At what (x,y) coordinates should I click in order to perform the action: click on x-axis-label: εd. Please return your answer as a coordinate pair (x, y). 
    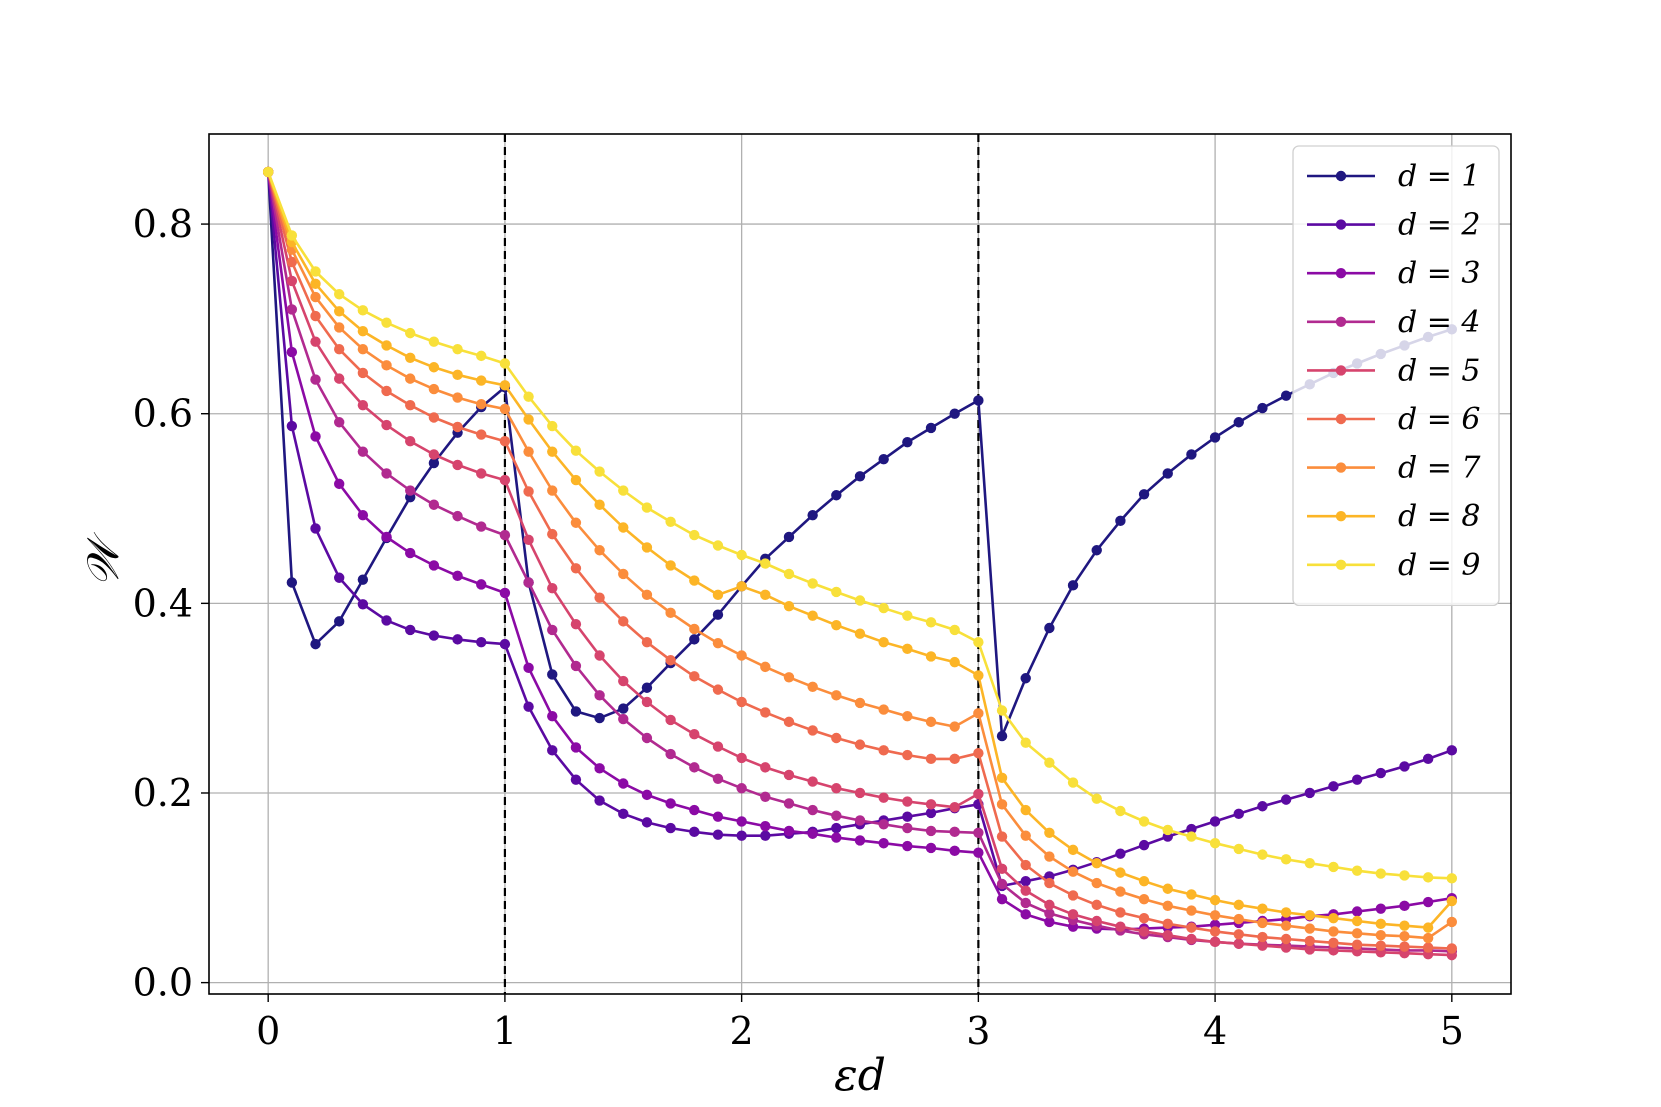
    Looking at the image, I should click on (860, 1075).